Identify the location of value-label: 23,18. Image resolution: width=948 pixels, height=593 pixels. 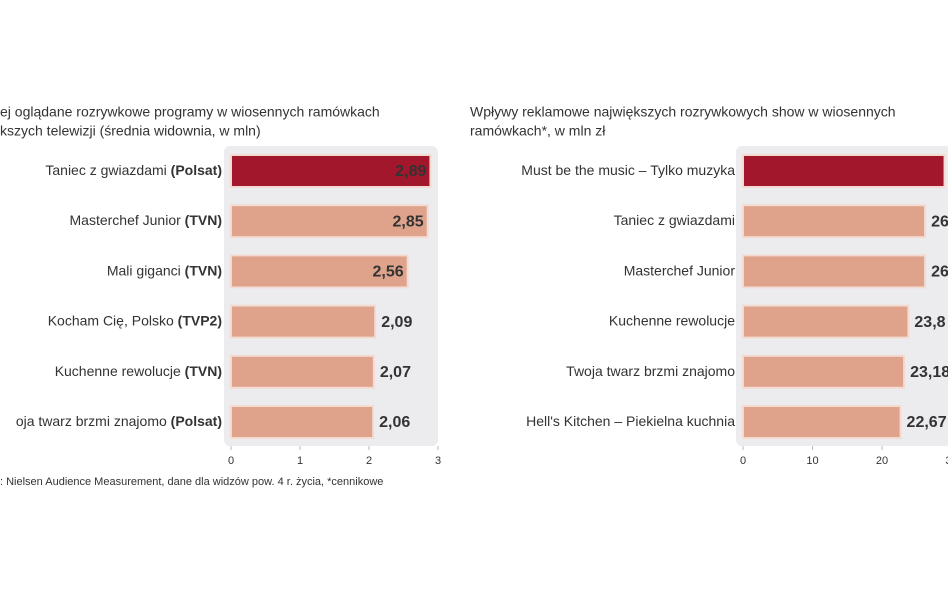
(929, 372).